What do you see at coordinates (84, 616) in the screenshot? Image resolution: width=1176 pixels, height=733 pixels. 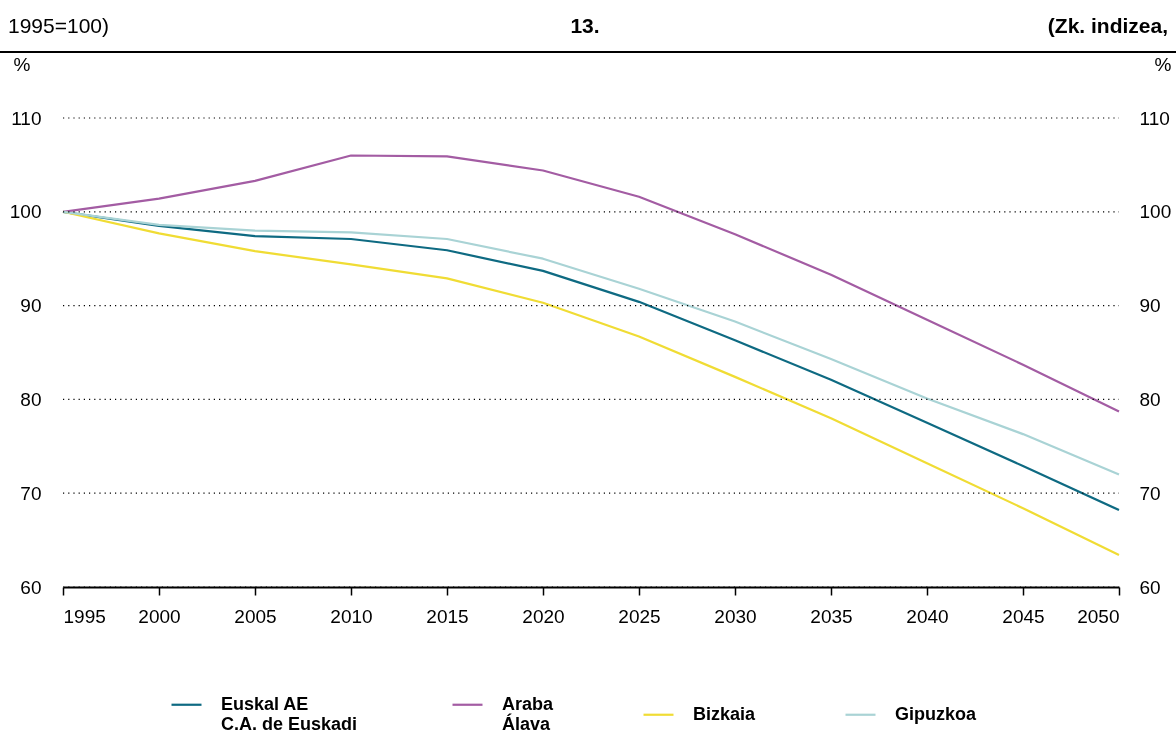 I see `x-tick-label: 1995` at bounding box center [84, 616].